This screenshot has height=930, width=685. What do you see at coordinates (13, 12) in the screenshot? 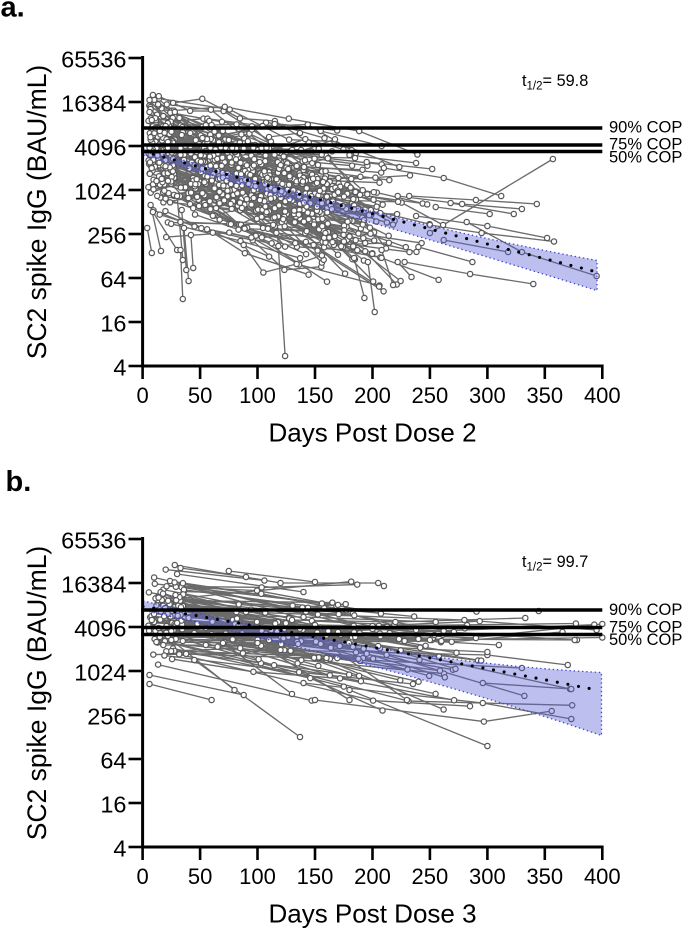
I see `svg-text: a.` at bounding box center [13, 12].